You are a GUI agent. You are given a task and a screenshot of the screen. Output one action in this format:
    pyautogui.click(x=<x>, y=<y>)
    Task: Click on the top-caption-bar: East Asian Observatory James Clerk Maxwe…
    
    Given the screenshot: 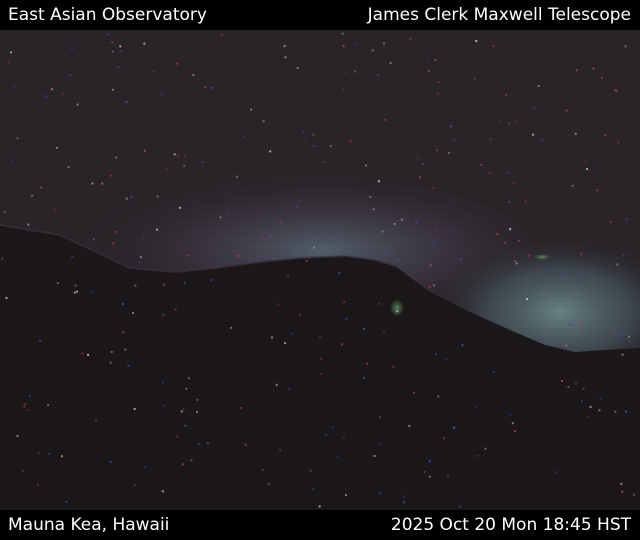 What is the action you would take?
    pyautogui.click(x=320, y=15)
    